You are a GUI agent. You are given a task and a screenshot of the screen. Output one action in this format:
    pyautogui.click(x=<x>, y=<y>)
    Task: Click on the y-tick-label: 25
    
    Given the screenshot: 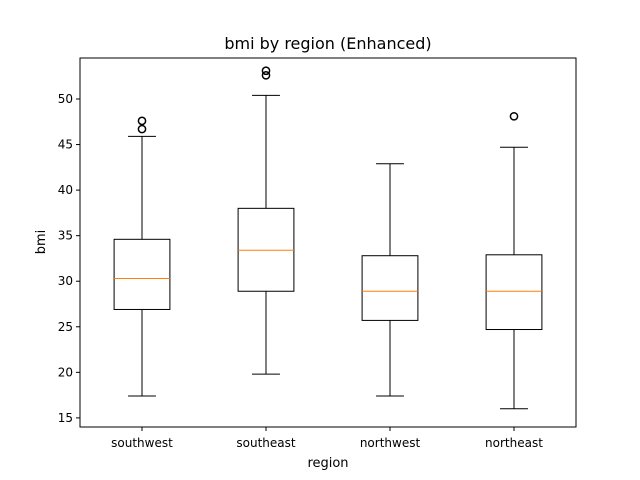 What is the action you would take?
    pyautogui.click(x=65, y=327)
    